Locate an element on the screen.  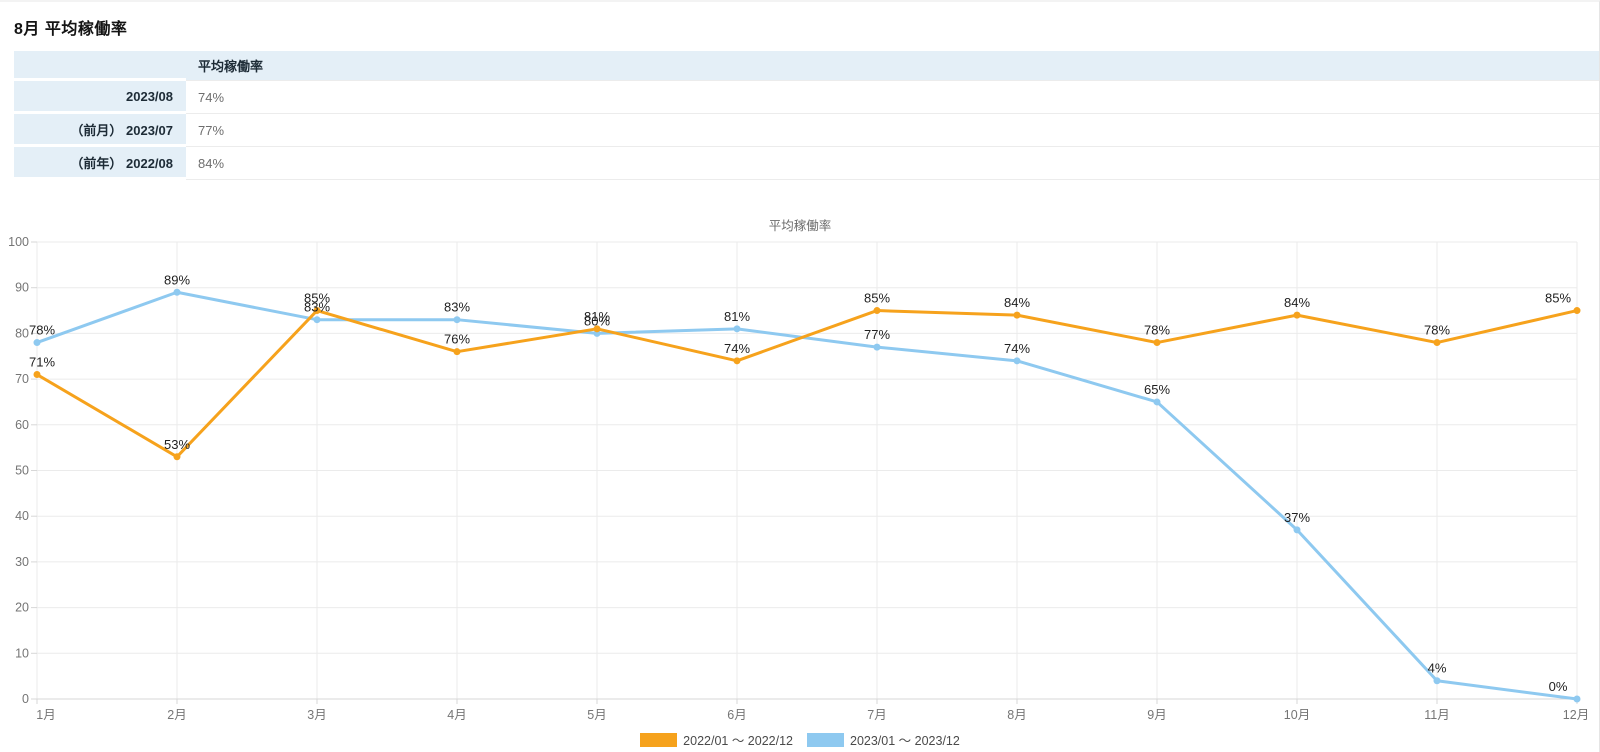
table-cell-value: 77% is located at coordinates (892, 130).